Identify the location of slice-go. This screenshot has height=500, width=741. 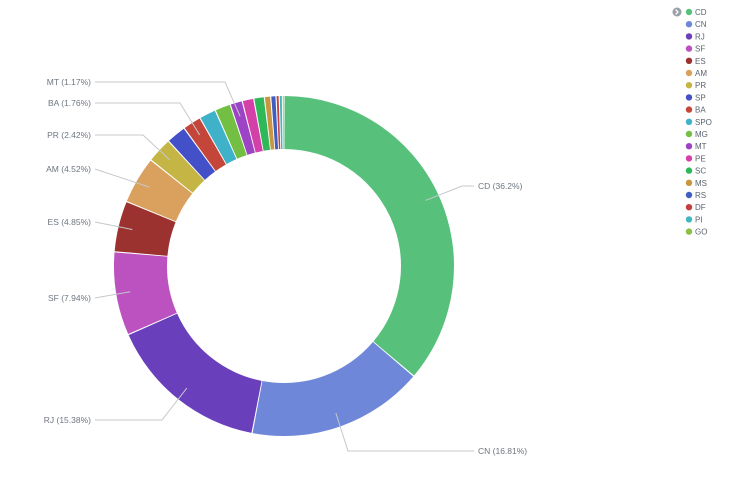
(283, 123).